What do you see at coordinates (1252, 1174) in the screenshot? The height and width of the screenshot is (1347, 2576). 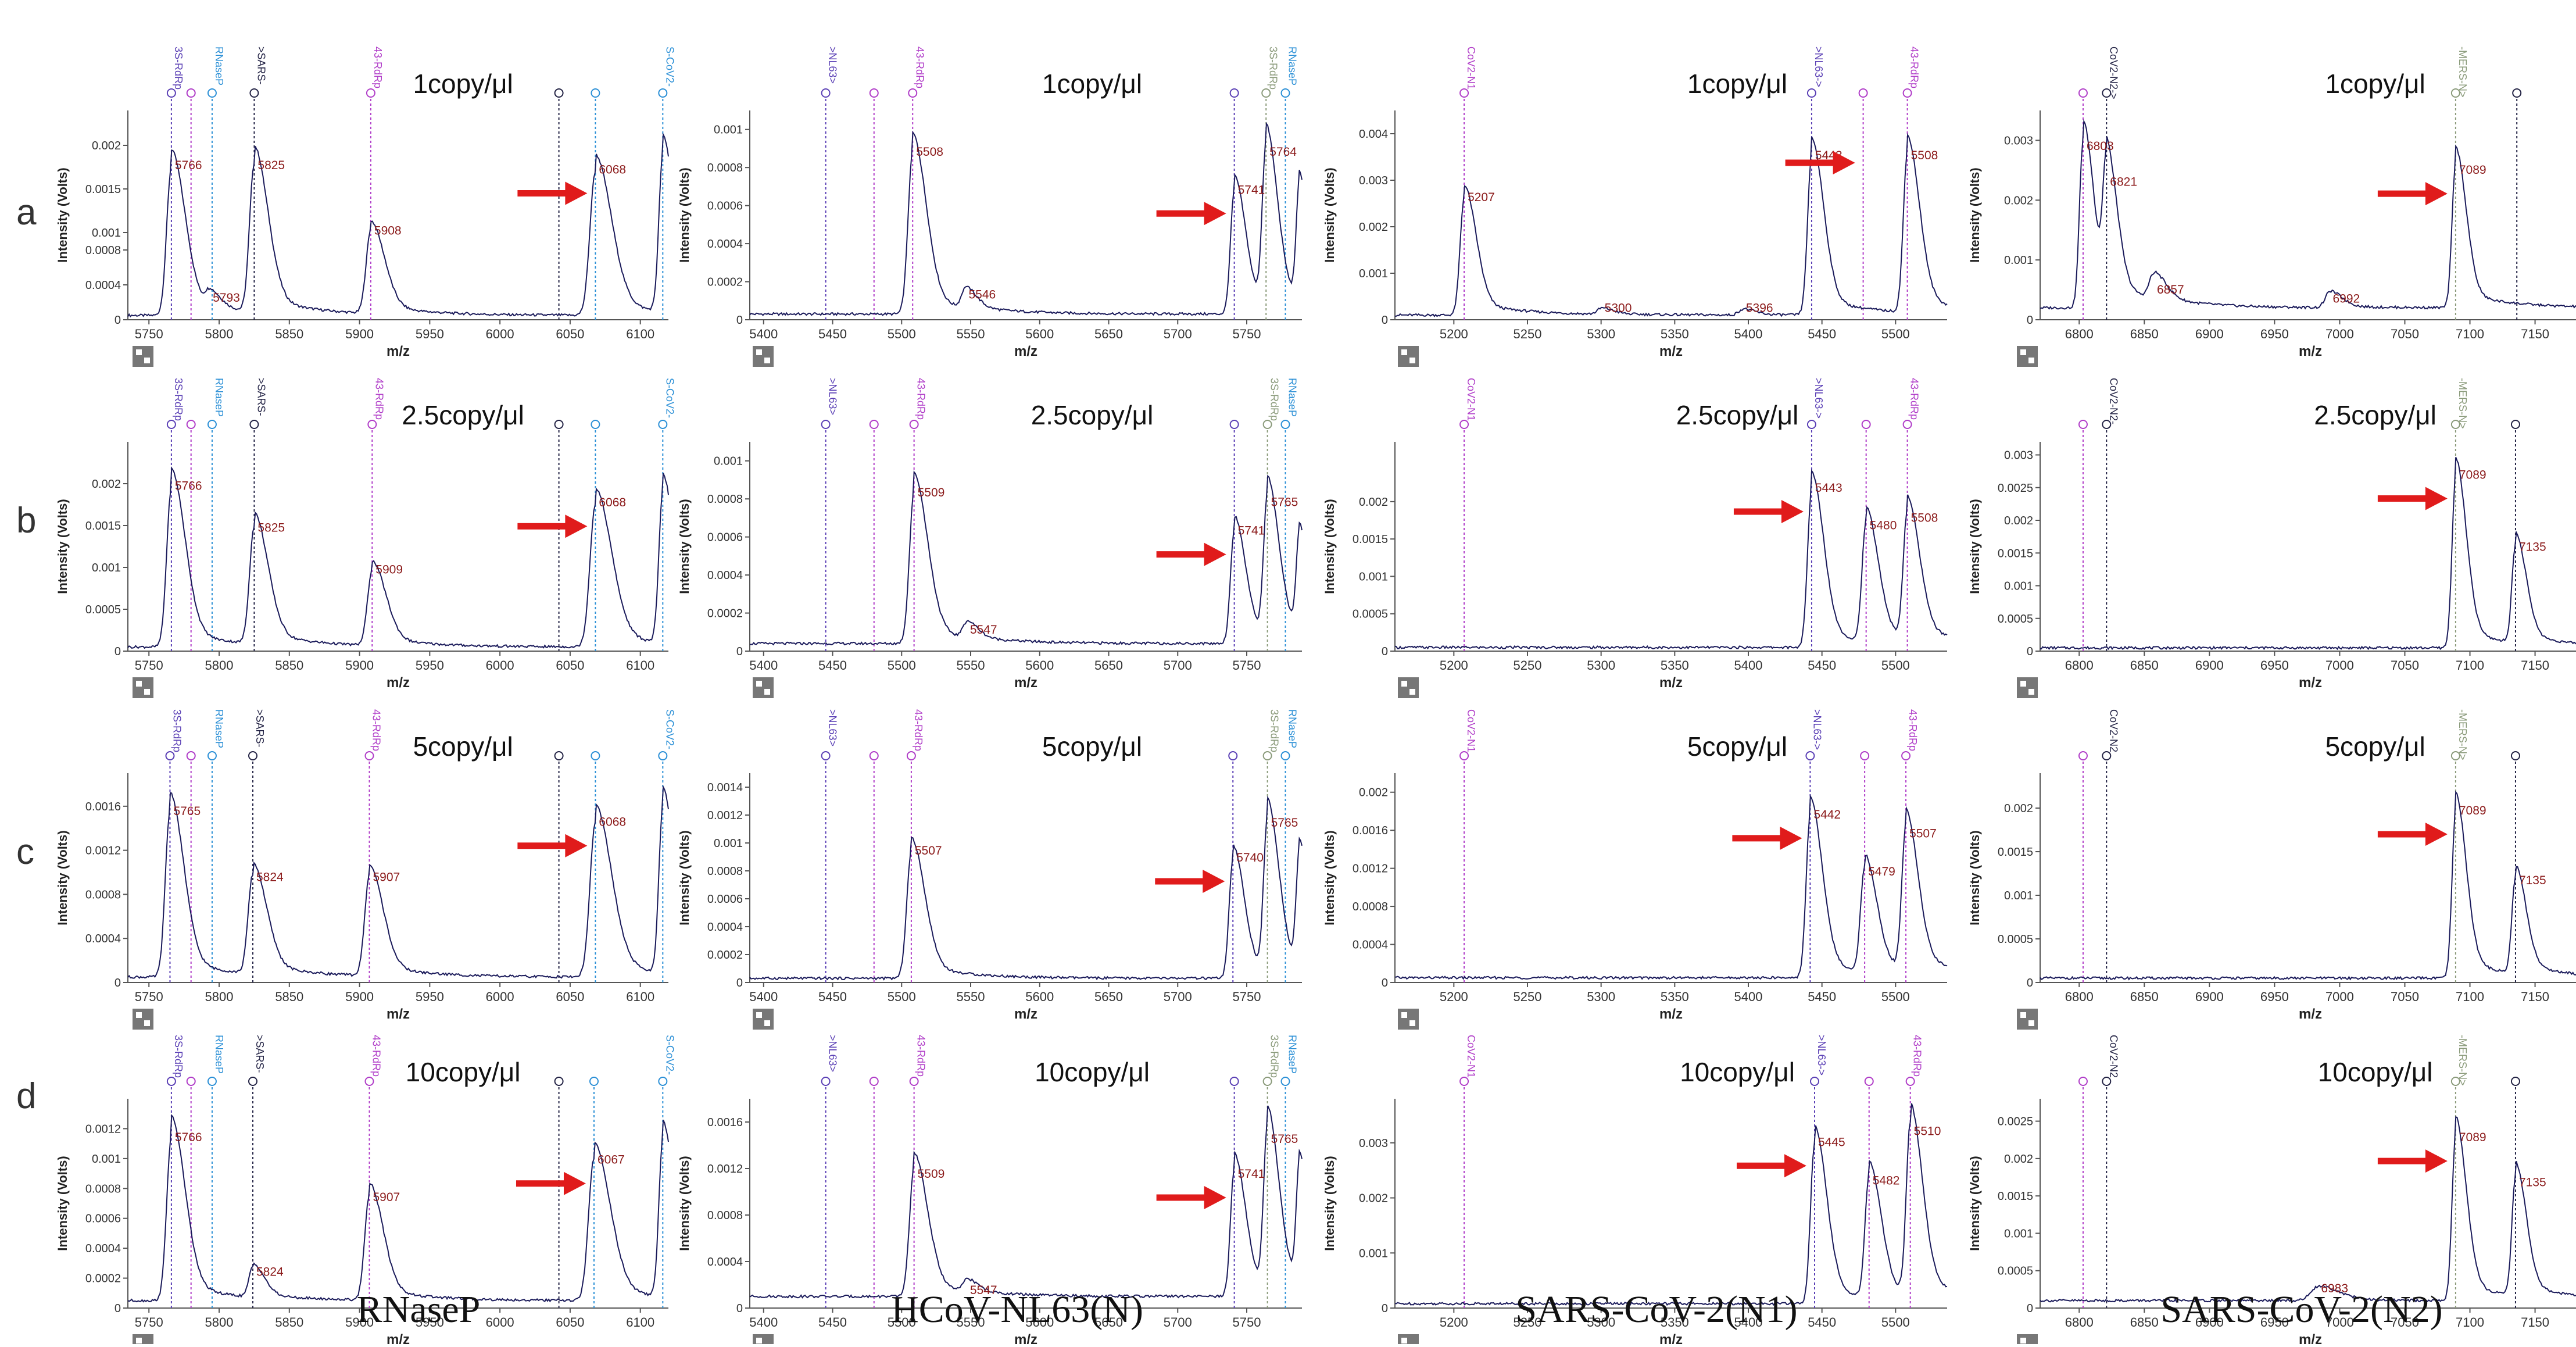 I see `peak-label: 5741` at bounding box center [1252, 1174].